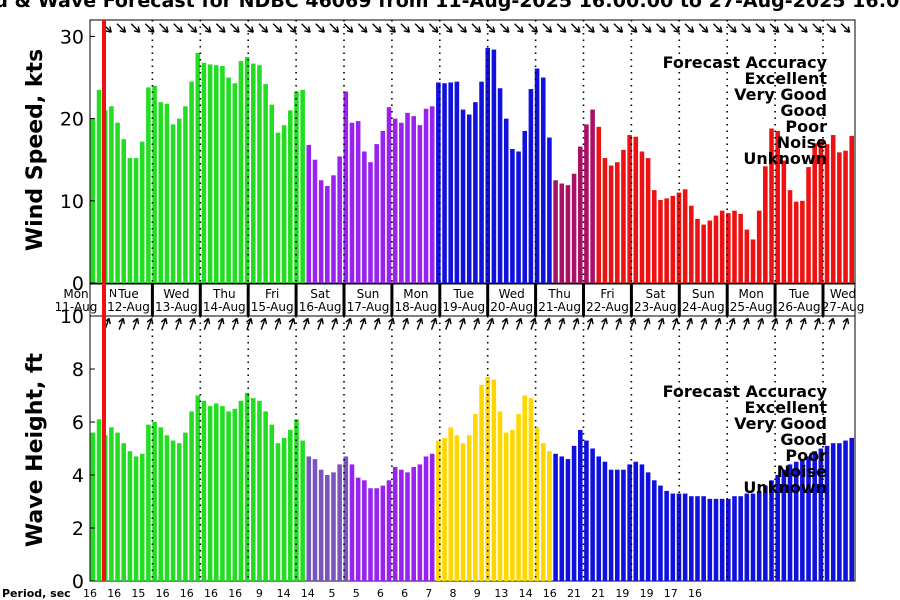  What do you see at coordinates (128, 294) in the screenshot?
I see `day-of-week: Tue` at bounding box center [128, 294].